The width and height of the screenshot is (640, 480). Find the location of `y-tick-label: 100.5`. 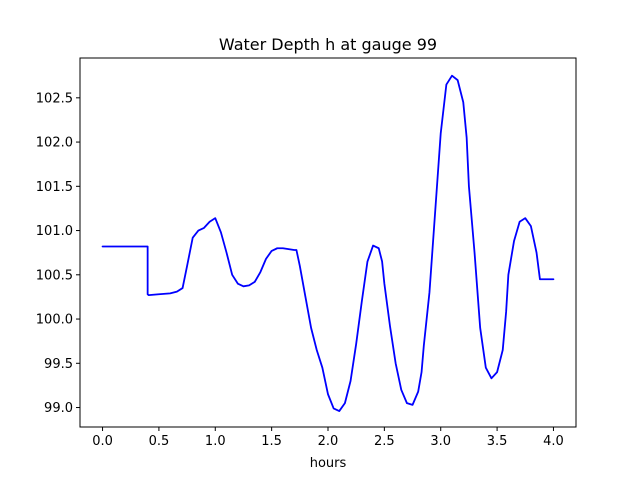

y-tick-label: 100.5 is located at coordinates (54, 275).